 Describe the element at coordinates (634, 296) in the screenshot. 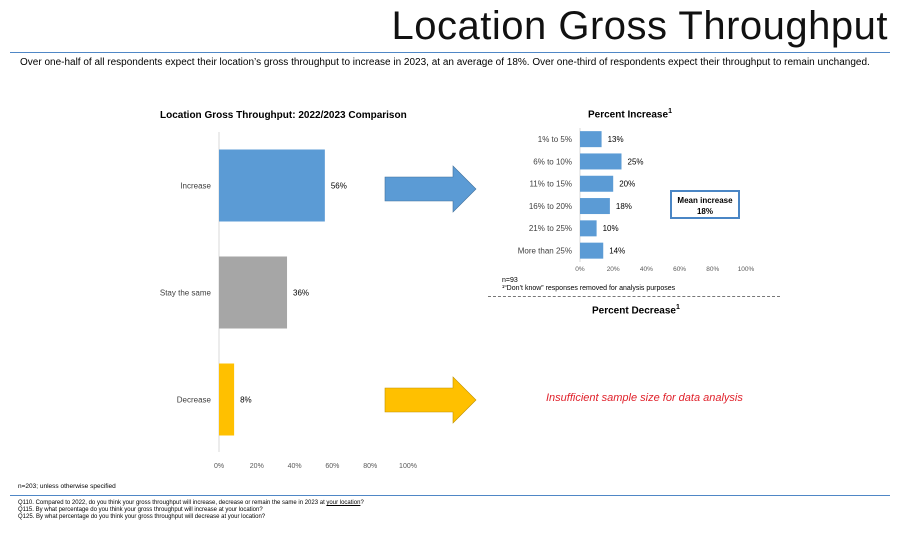

I see `section-divider` at that location.